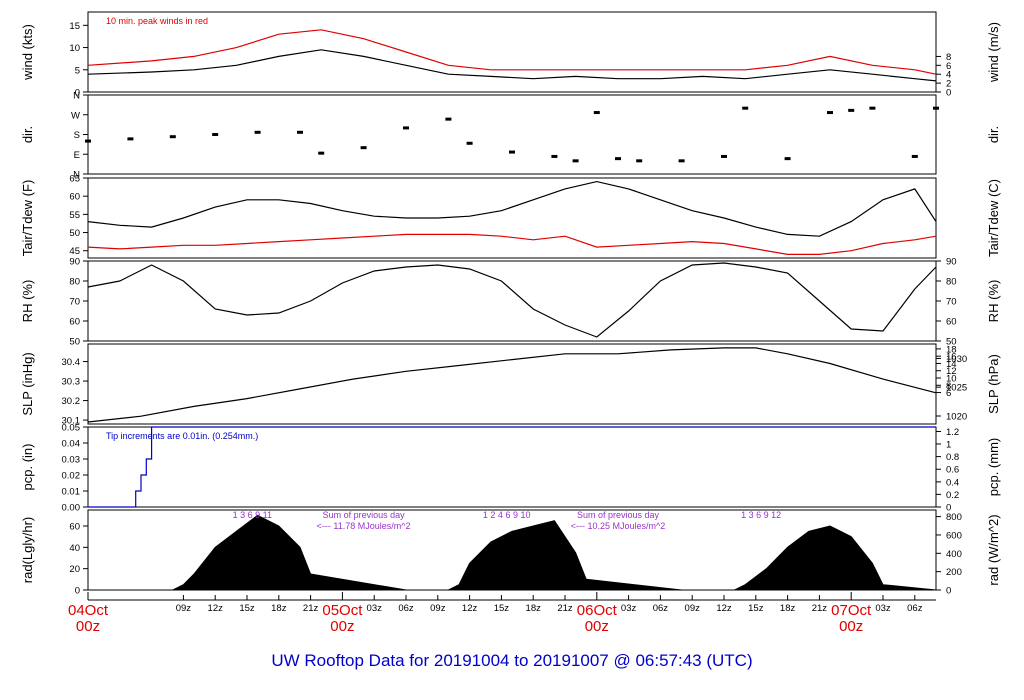 The width and height of the screenshot is (1024, 700). What do you see at coordinates (74, 282) in the screenshot?
I see `y-tick-label: 80` at bounding box center [74, 282].